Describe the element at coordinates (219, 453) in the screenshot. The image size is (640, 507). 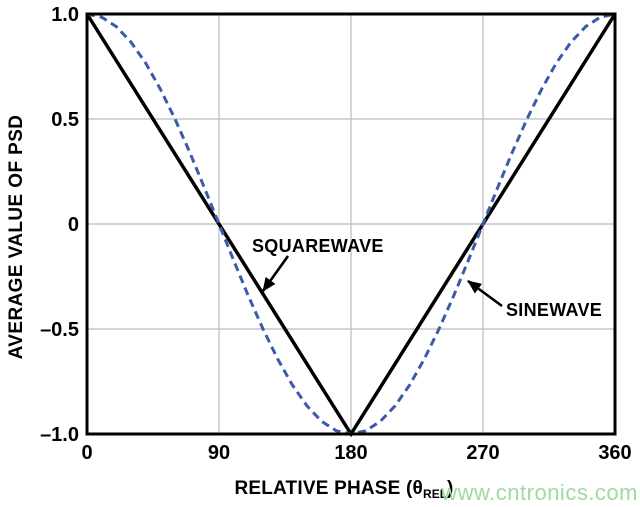
I see `x-tick-label-90: 90` at that location.